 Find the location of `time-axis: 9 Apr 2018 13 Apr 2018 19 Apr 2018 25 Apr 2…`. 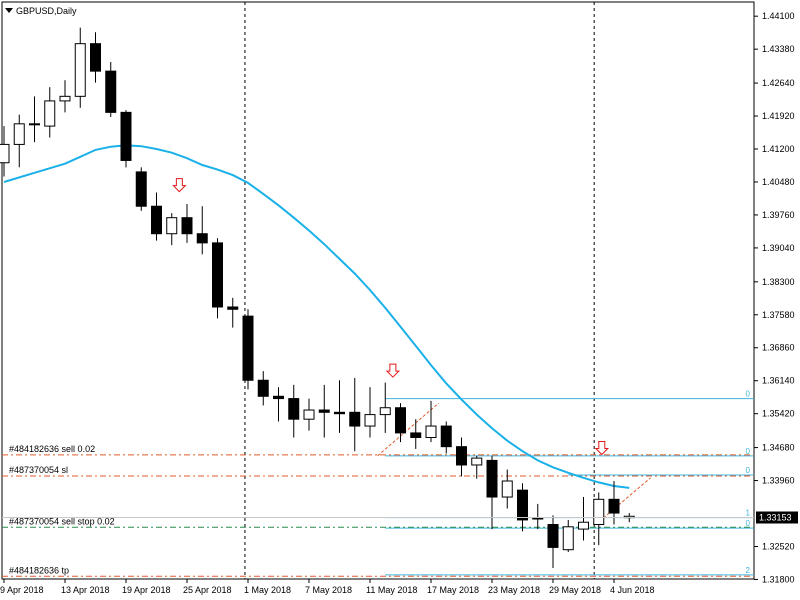

time-axis: 9 Apr 2018 13 Apr 2018 19 Apr 2018 25 Apr 2… is located at coordinates (327, 587).